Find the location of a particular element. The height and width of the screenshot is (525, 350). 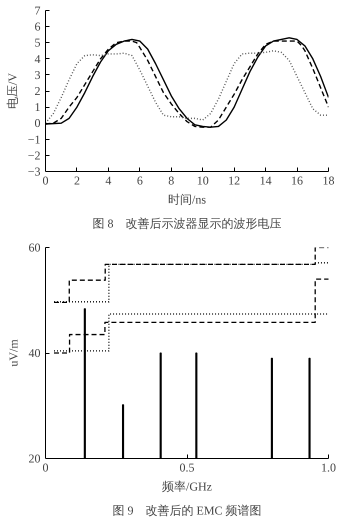

y-tick-label: −2 is located at coordinates (34, 155).